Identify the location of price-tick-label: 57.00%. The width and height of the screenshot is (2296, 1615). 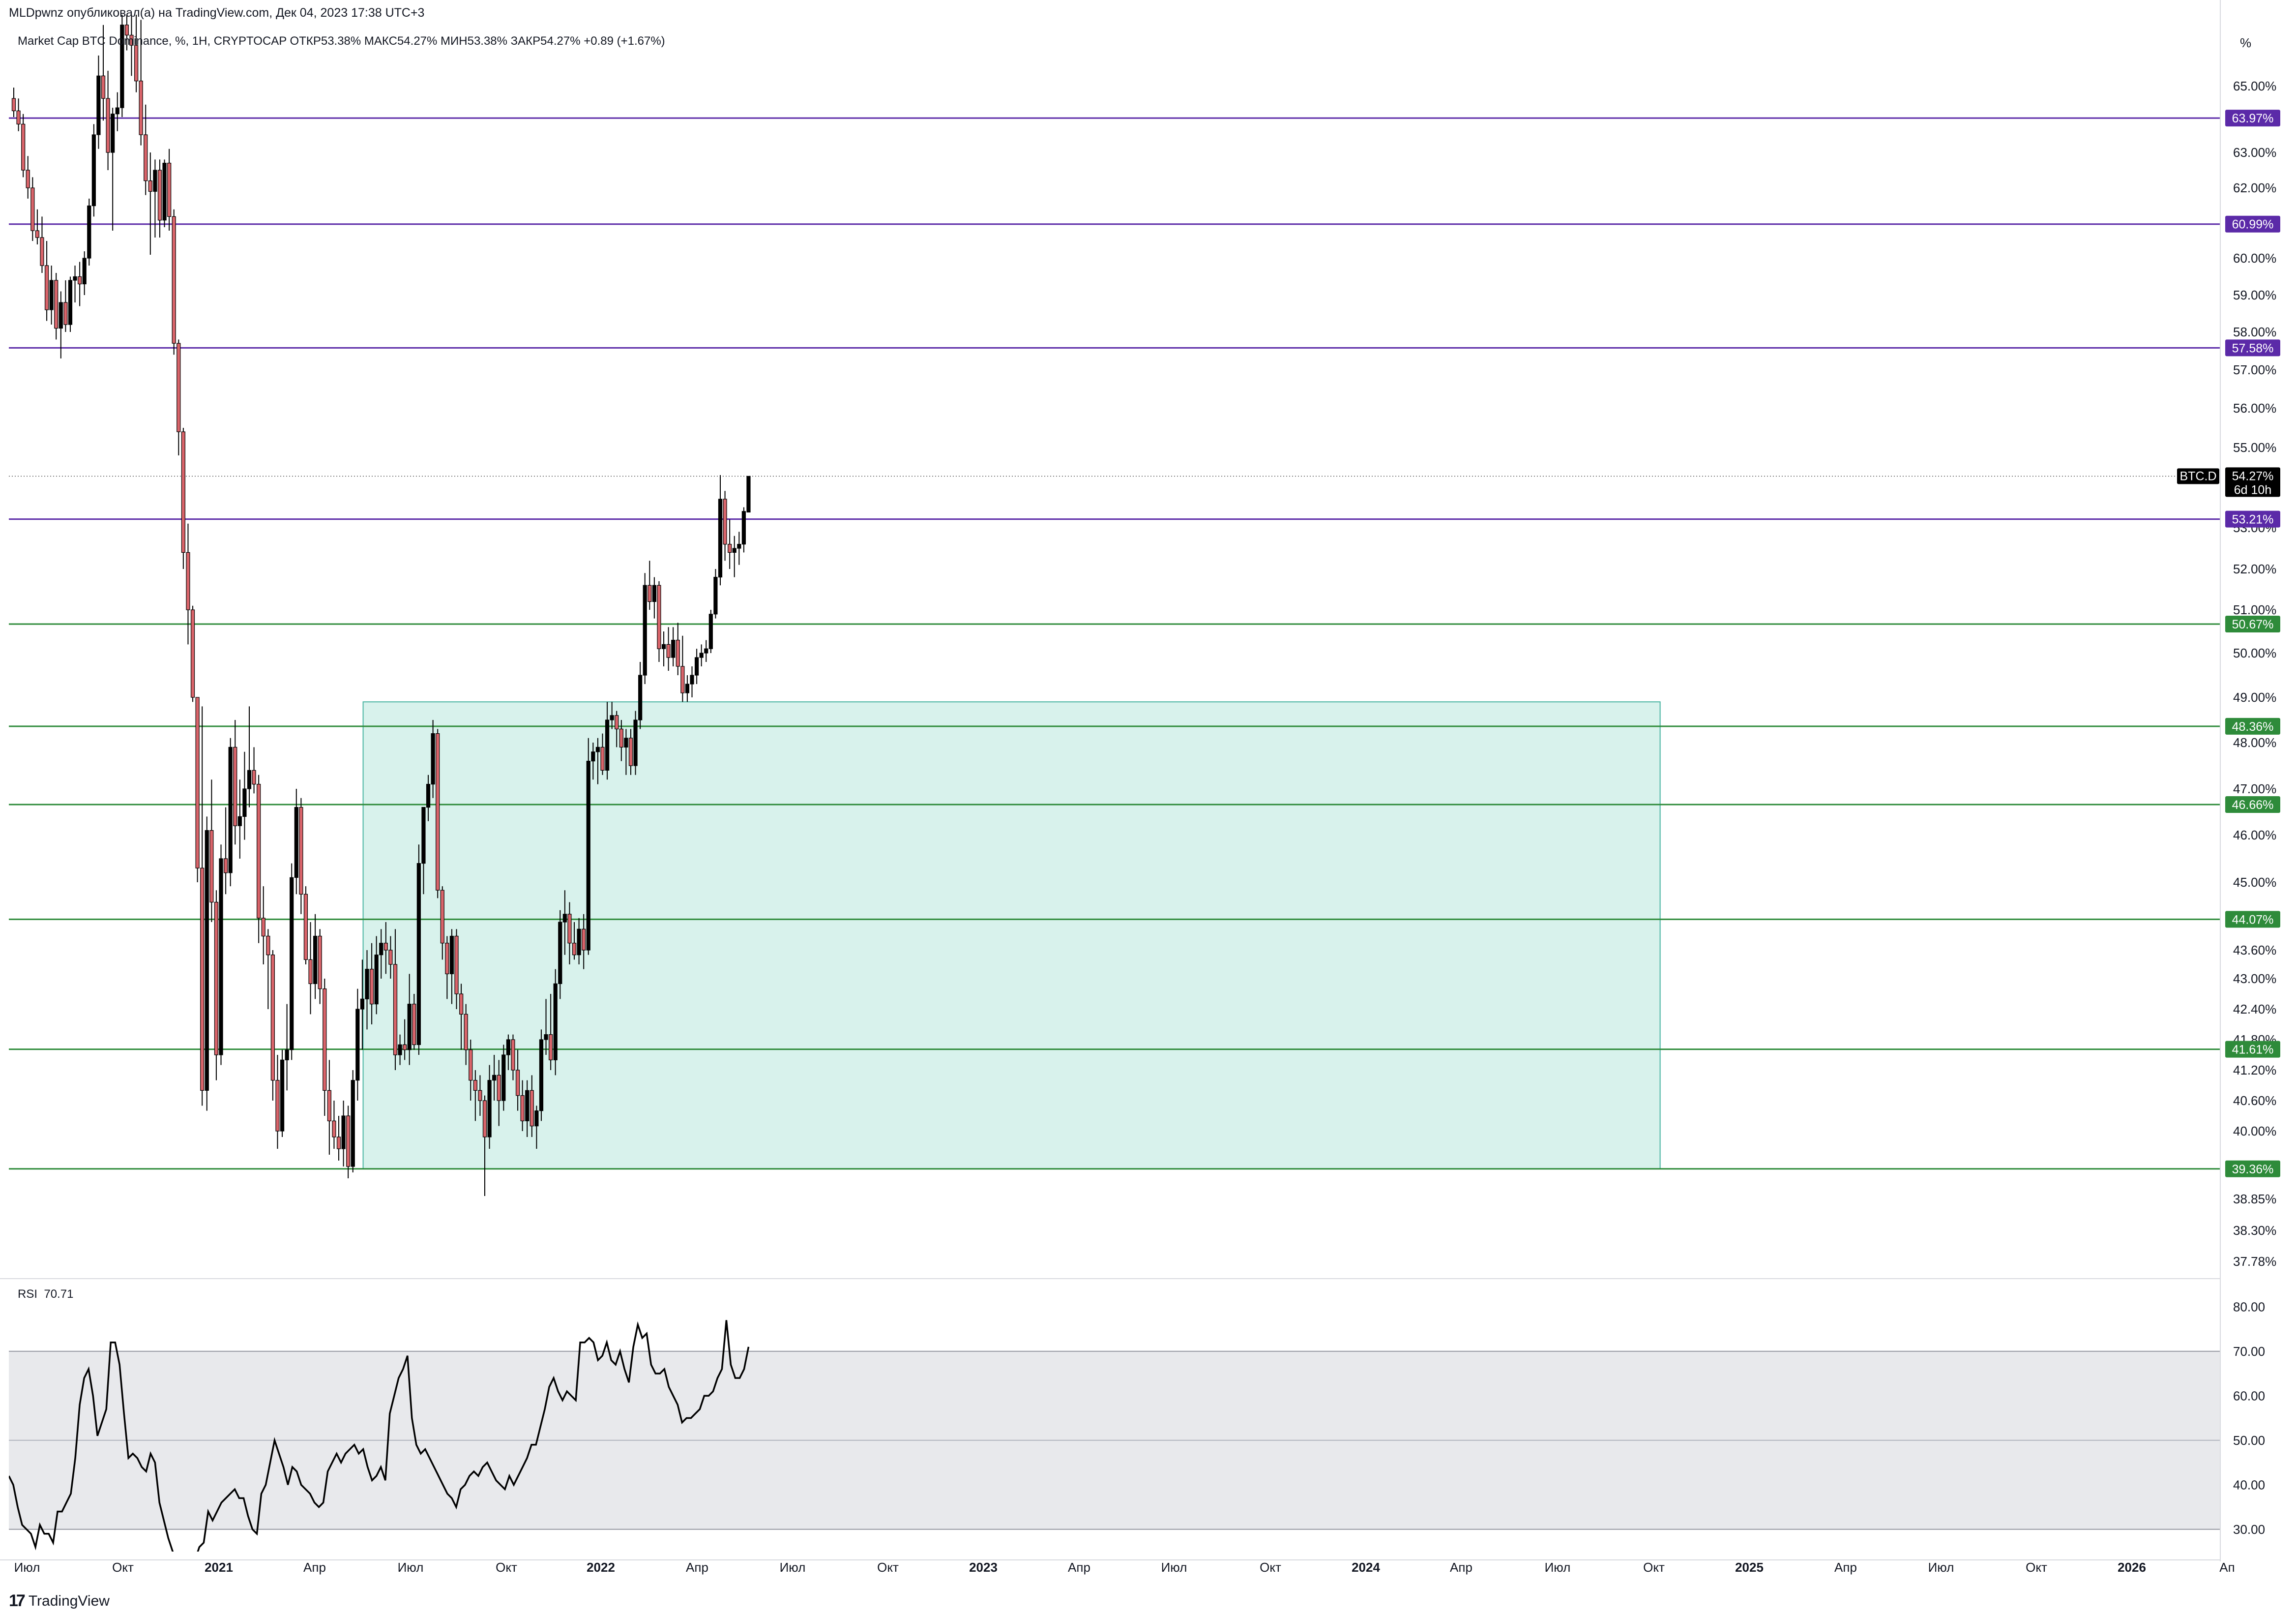
(2254, 370).